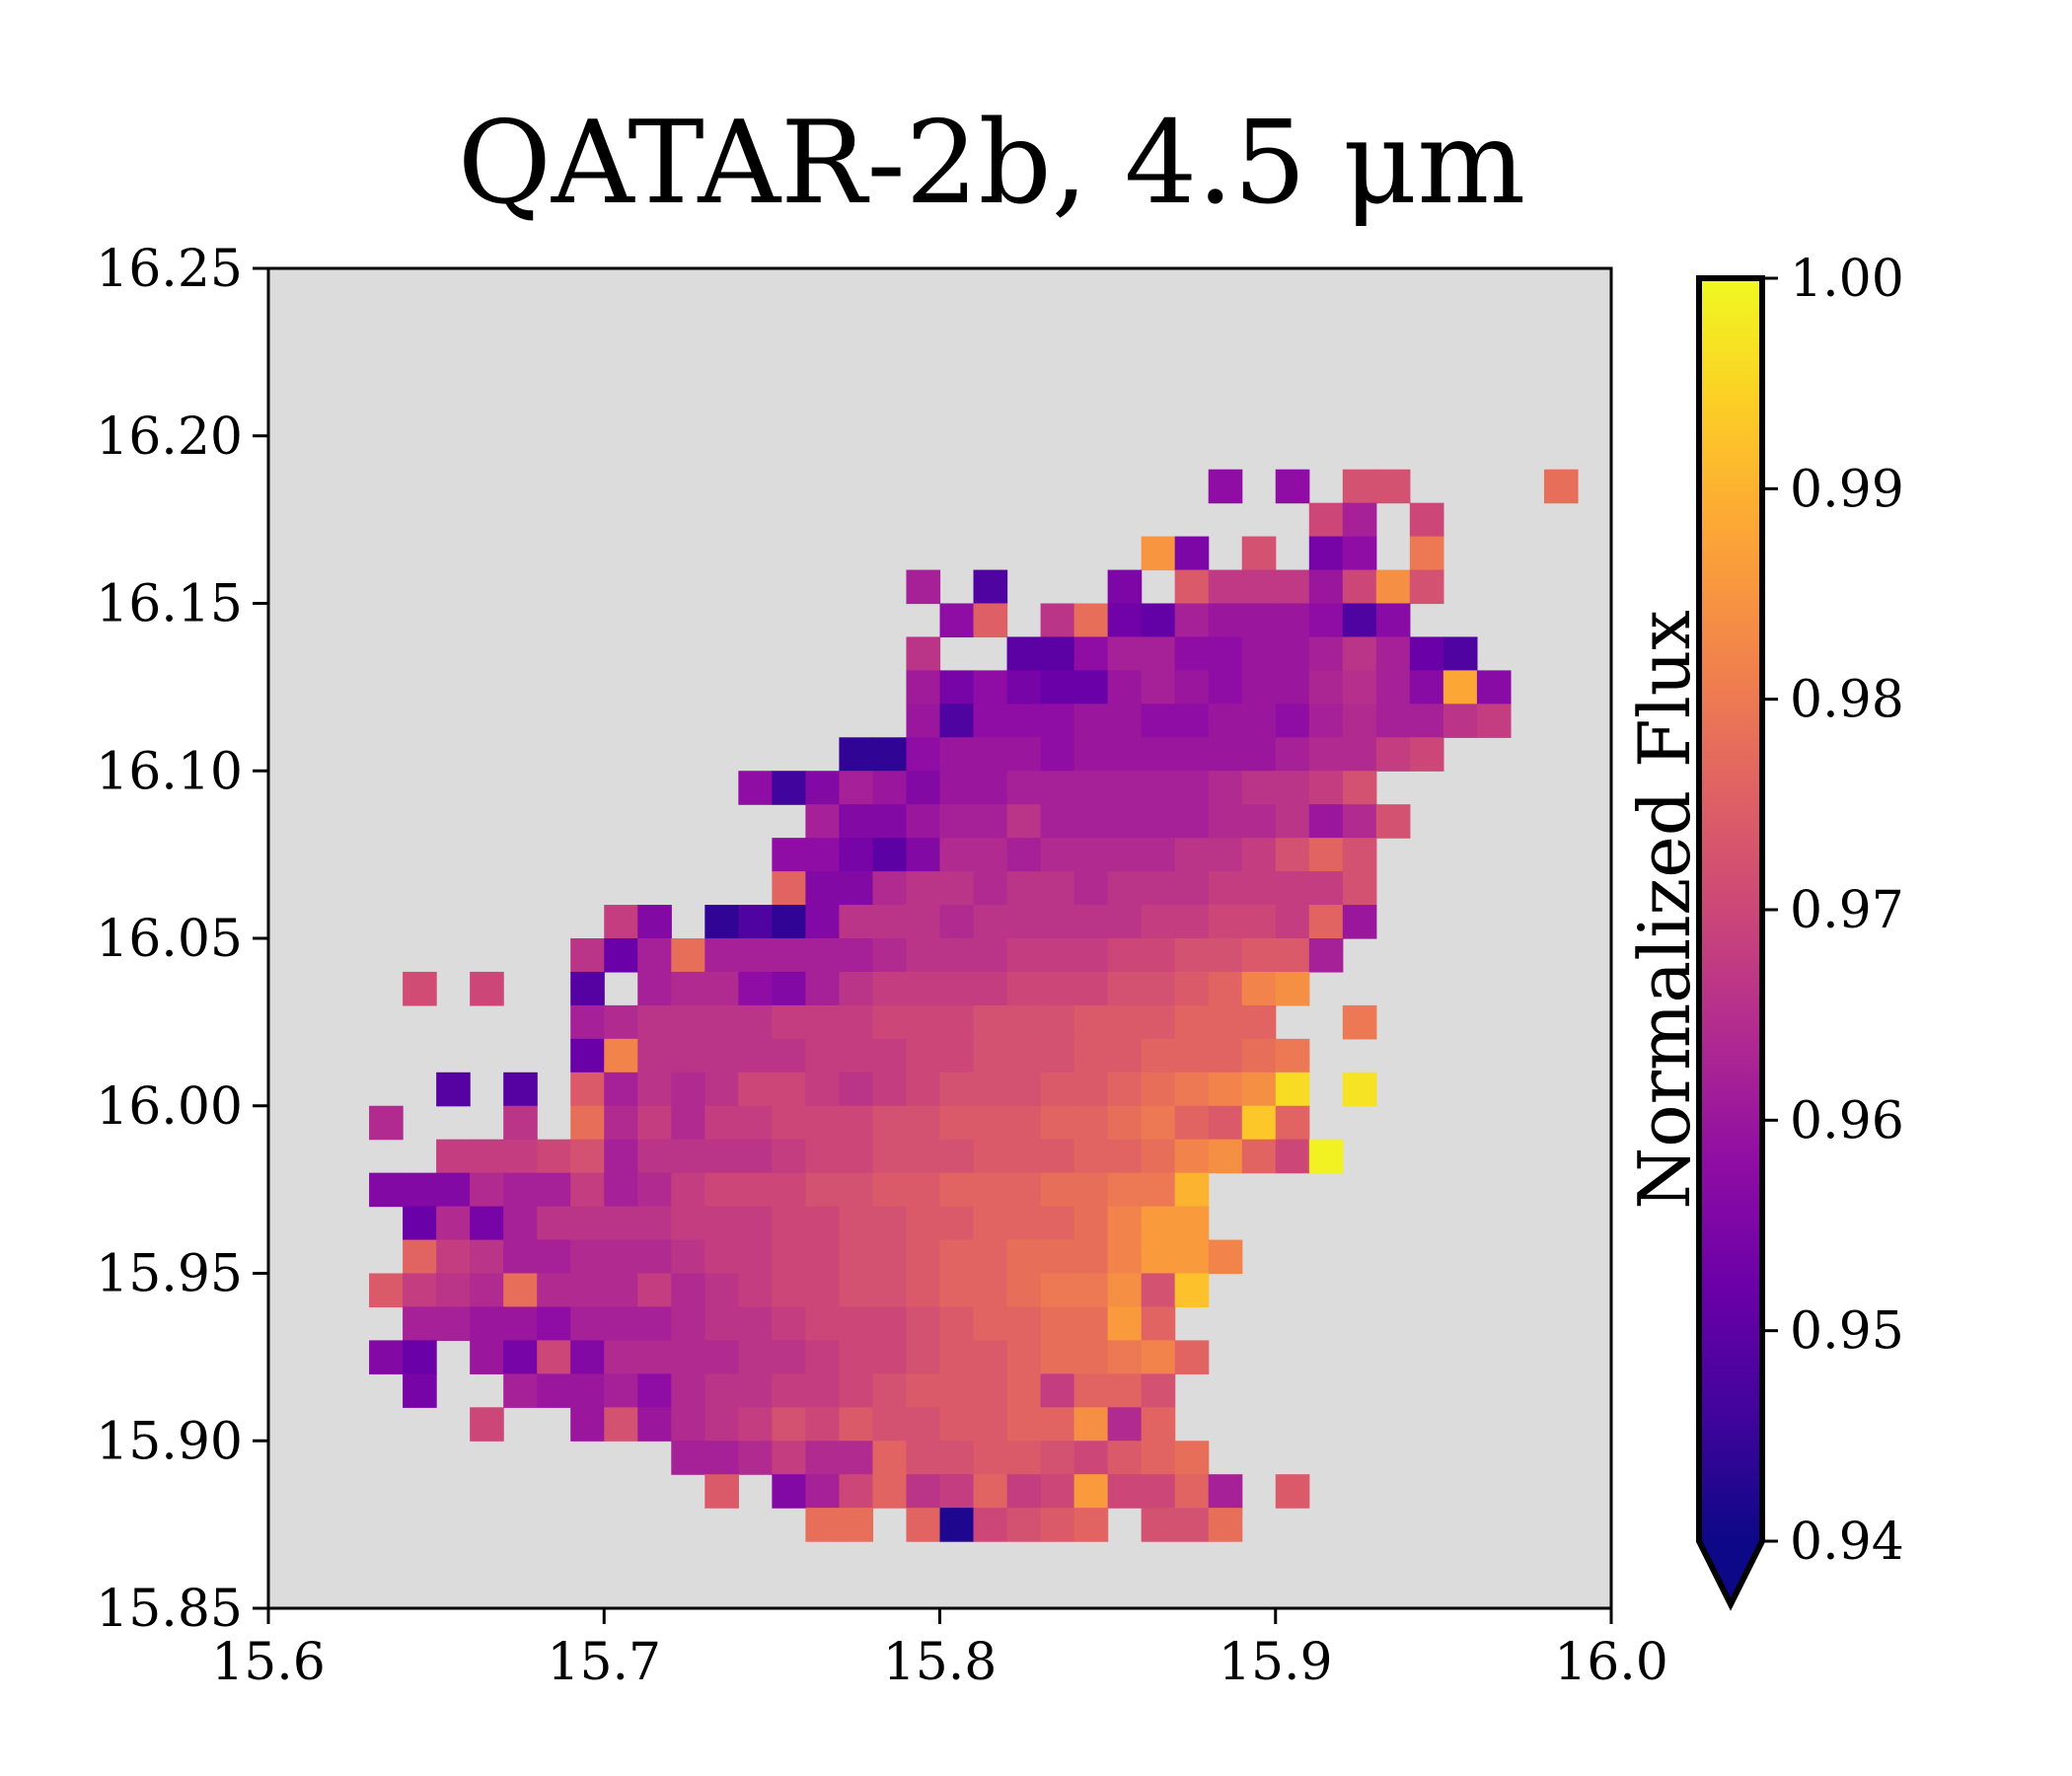 This screenshot has width=2072, height=1776. I want to click on colorbar-tick-label: 0.98, so click(1847, 700).